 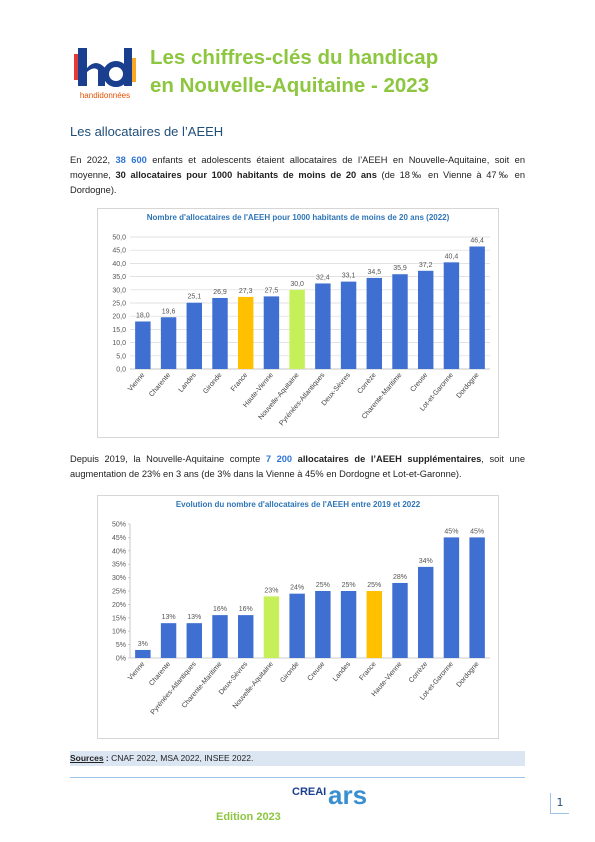 What do you see at coordinates (279, 459) in the screenshot?
I see `text-segment: 7 200` at bounding box center [279, 459].